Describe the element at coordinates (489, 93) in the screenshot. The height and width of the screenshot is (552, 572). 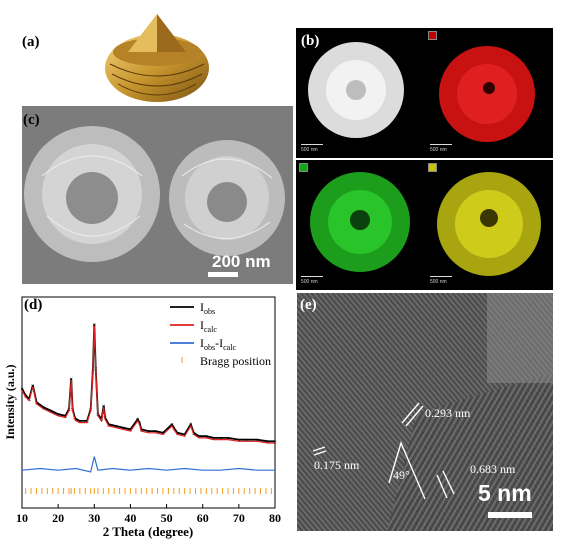
I see `eds-map-red: 500 nm` at that location.